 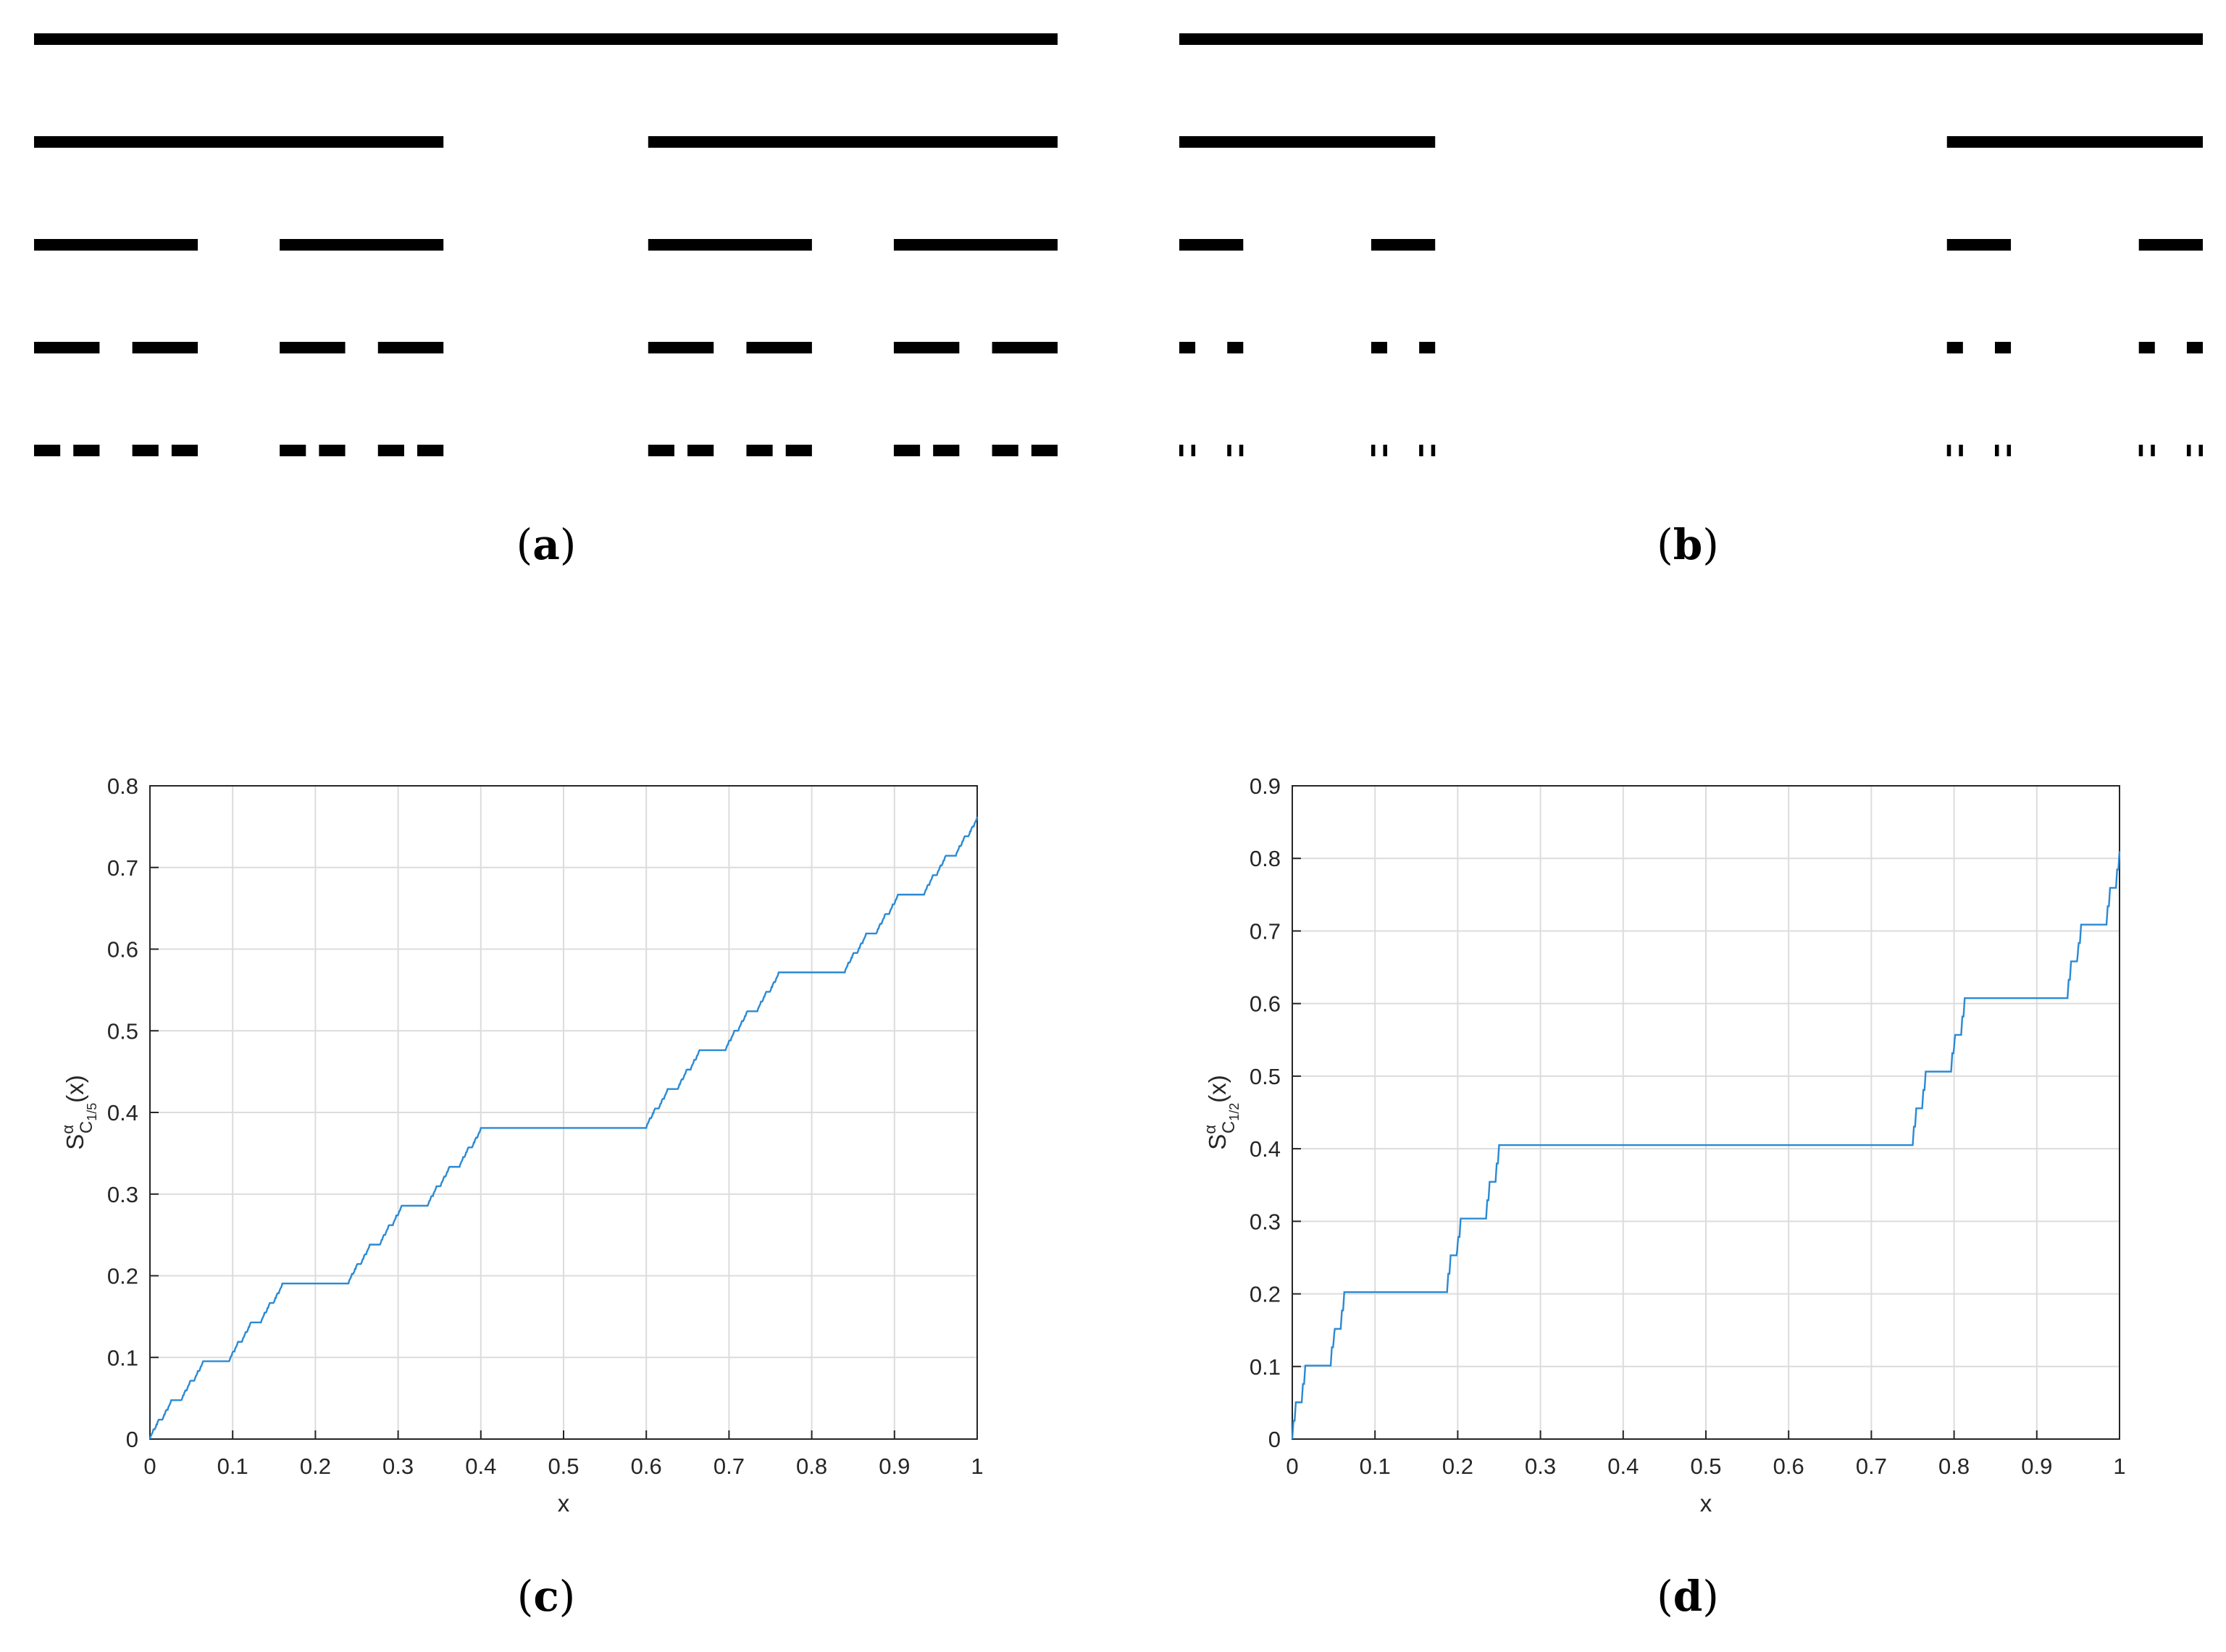 What do you see at coordinates (1265, 1004) in the screenshot?
I see `y-tick-label: 0.6` at bounding box center [1265, 1004].